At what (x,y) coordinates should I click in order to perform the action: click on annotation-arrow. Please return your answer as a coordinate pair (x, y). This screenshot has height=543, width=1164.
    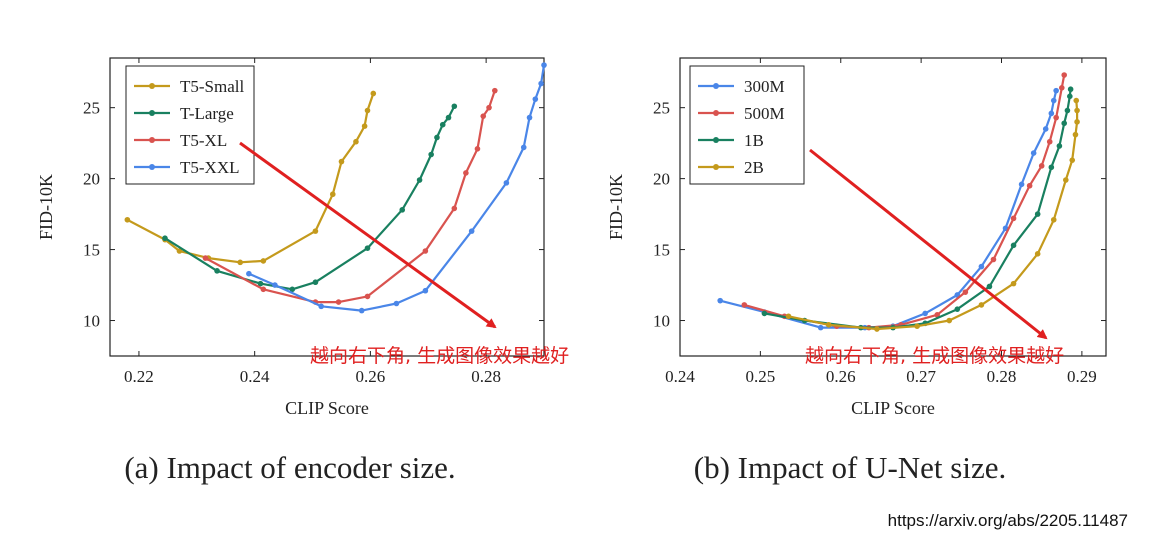
    Looking at the image, I should click on (928, 244).